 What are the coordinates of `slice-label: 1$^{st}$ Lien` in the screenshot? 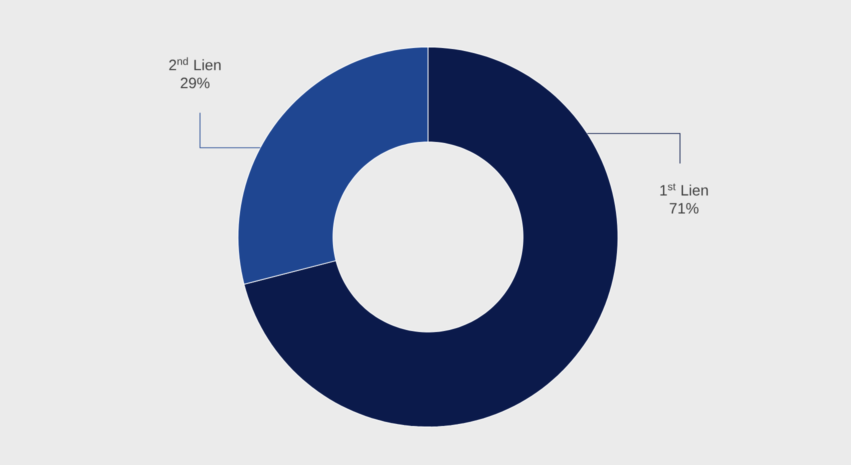 It's located at (684, 189).